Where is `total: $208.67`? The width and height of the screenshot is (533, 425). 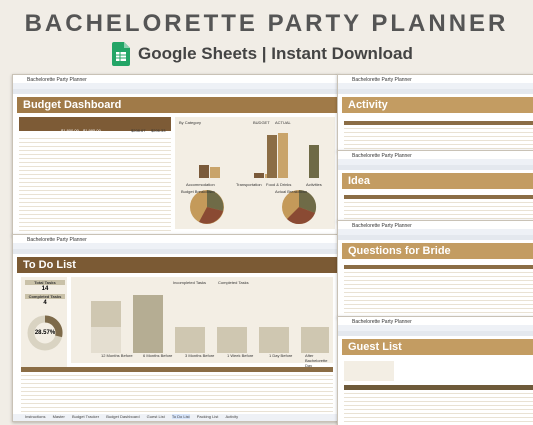
total: $208.67 is located at coordinates (138, 130).